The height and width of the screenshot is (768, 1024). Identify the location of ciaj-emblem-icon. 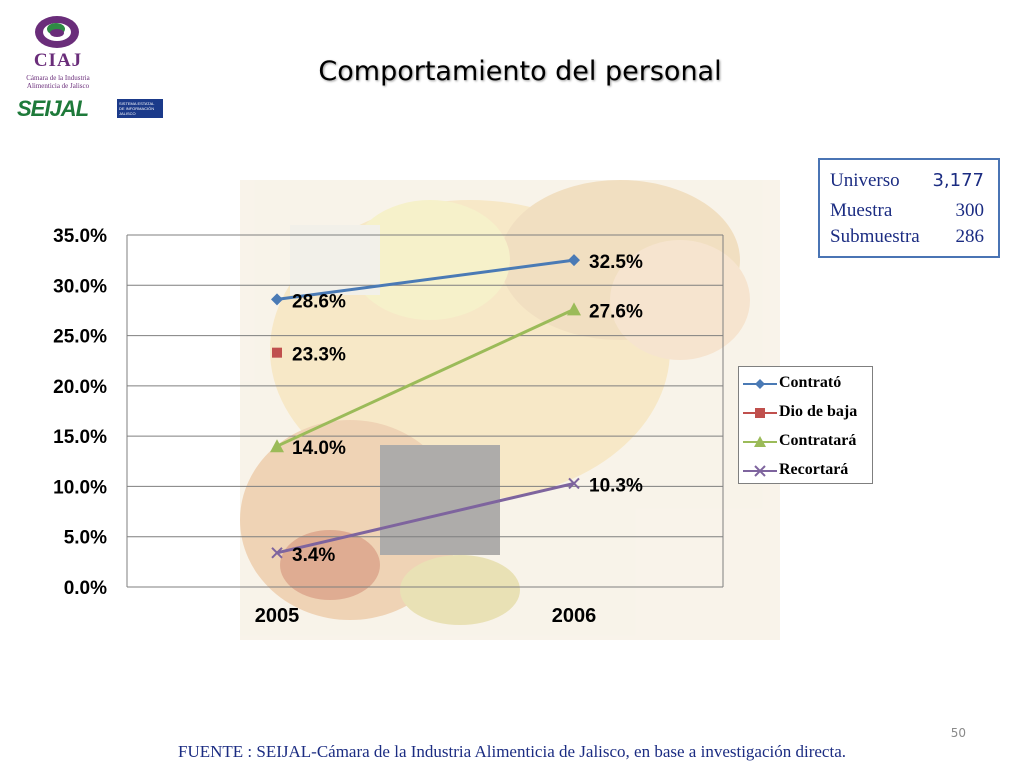
(57, 32).